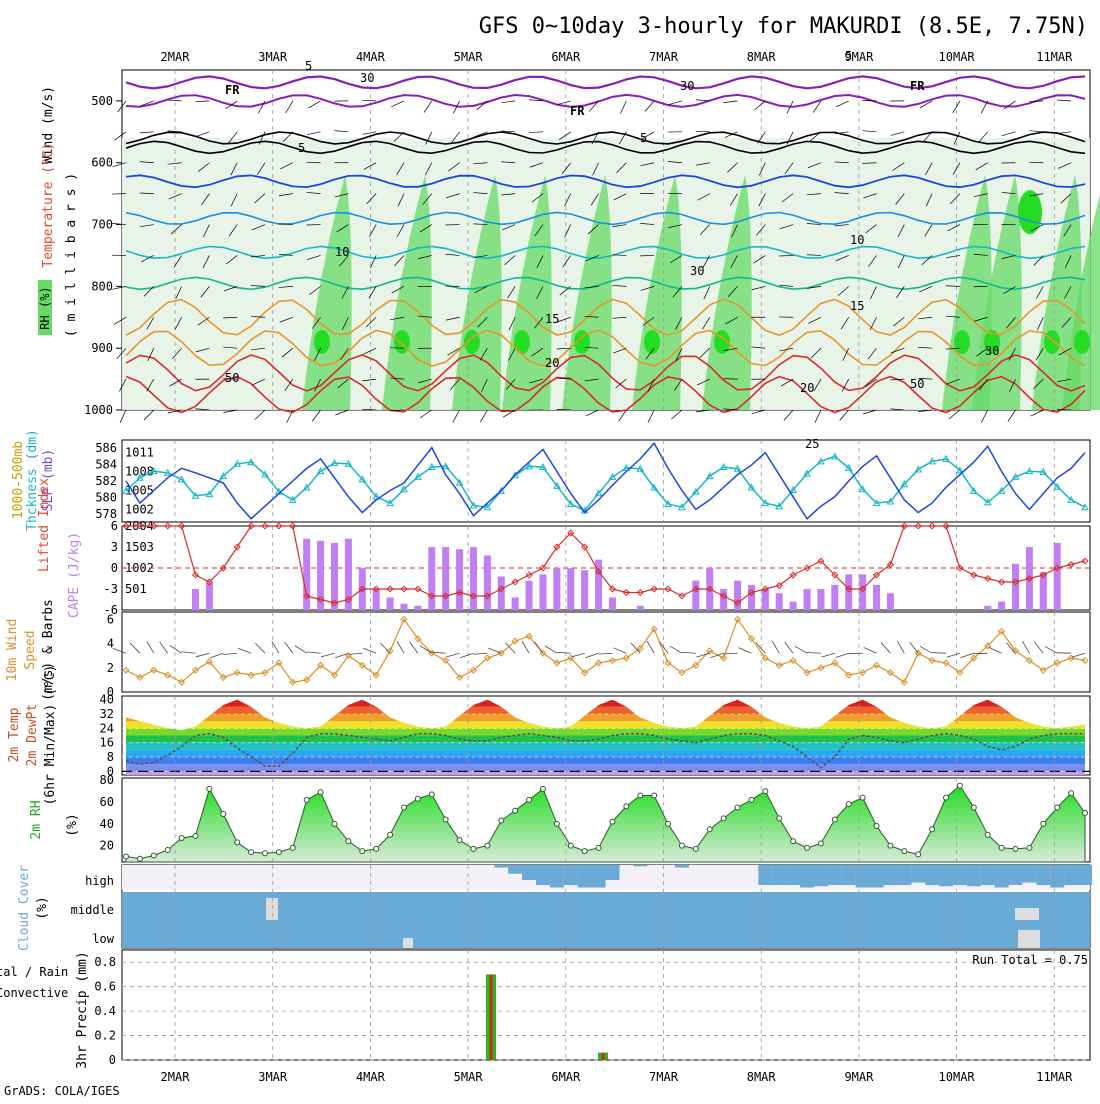  Describe the element at coordinates (136, 589) in the screenshot. I see `cape-tick: 501` at that location.